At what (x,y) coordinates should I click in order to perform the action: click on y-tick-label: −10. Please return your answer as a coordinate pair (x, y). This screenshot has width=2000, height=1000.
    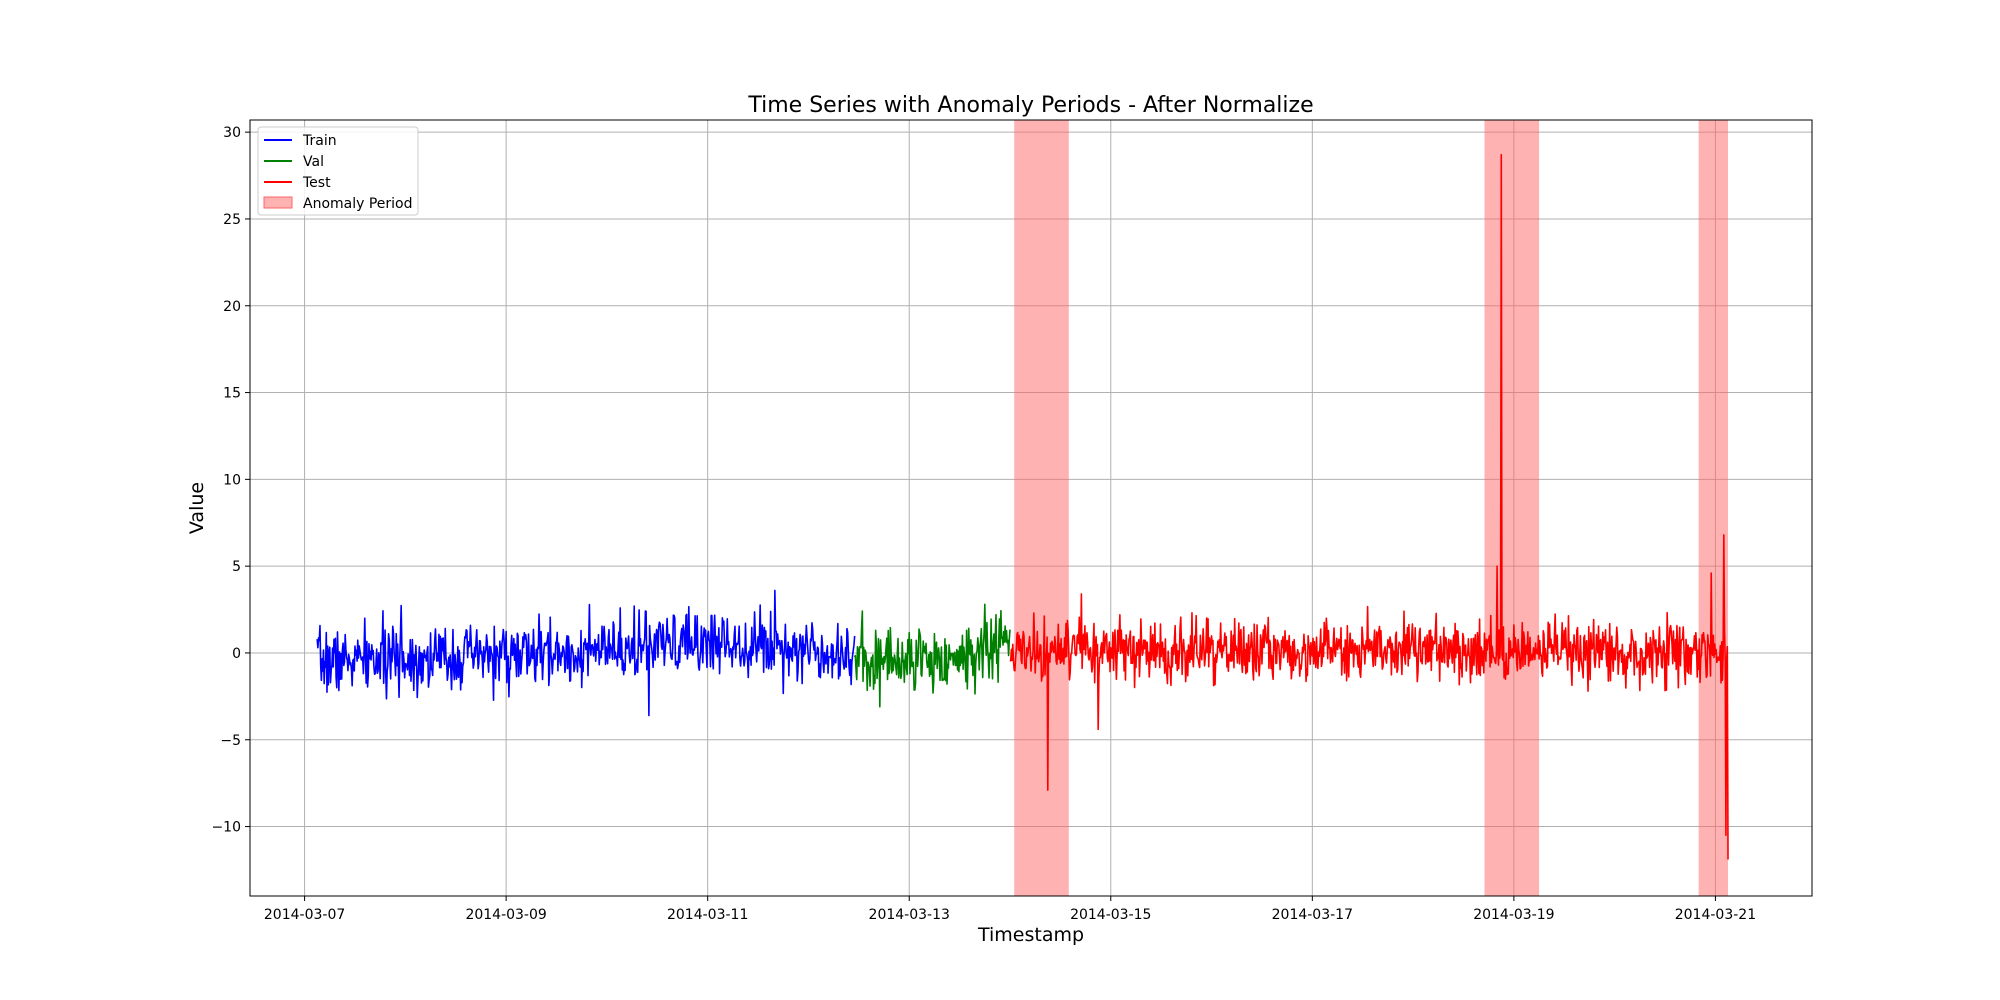
    Looking at the image, I should click on (226, 828).